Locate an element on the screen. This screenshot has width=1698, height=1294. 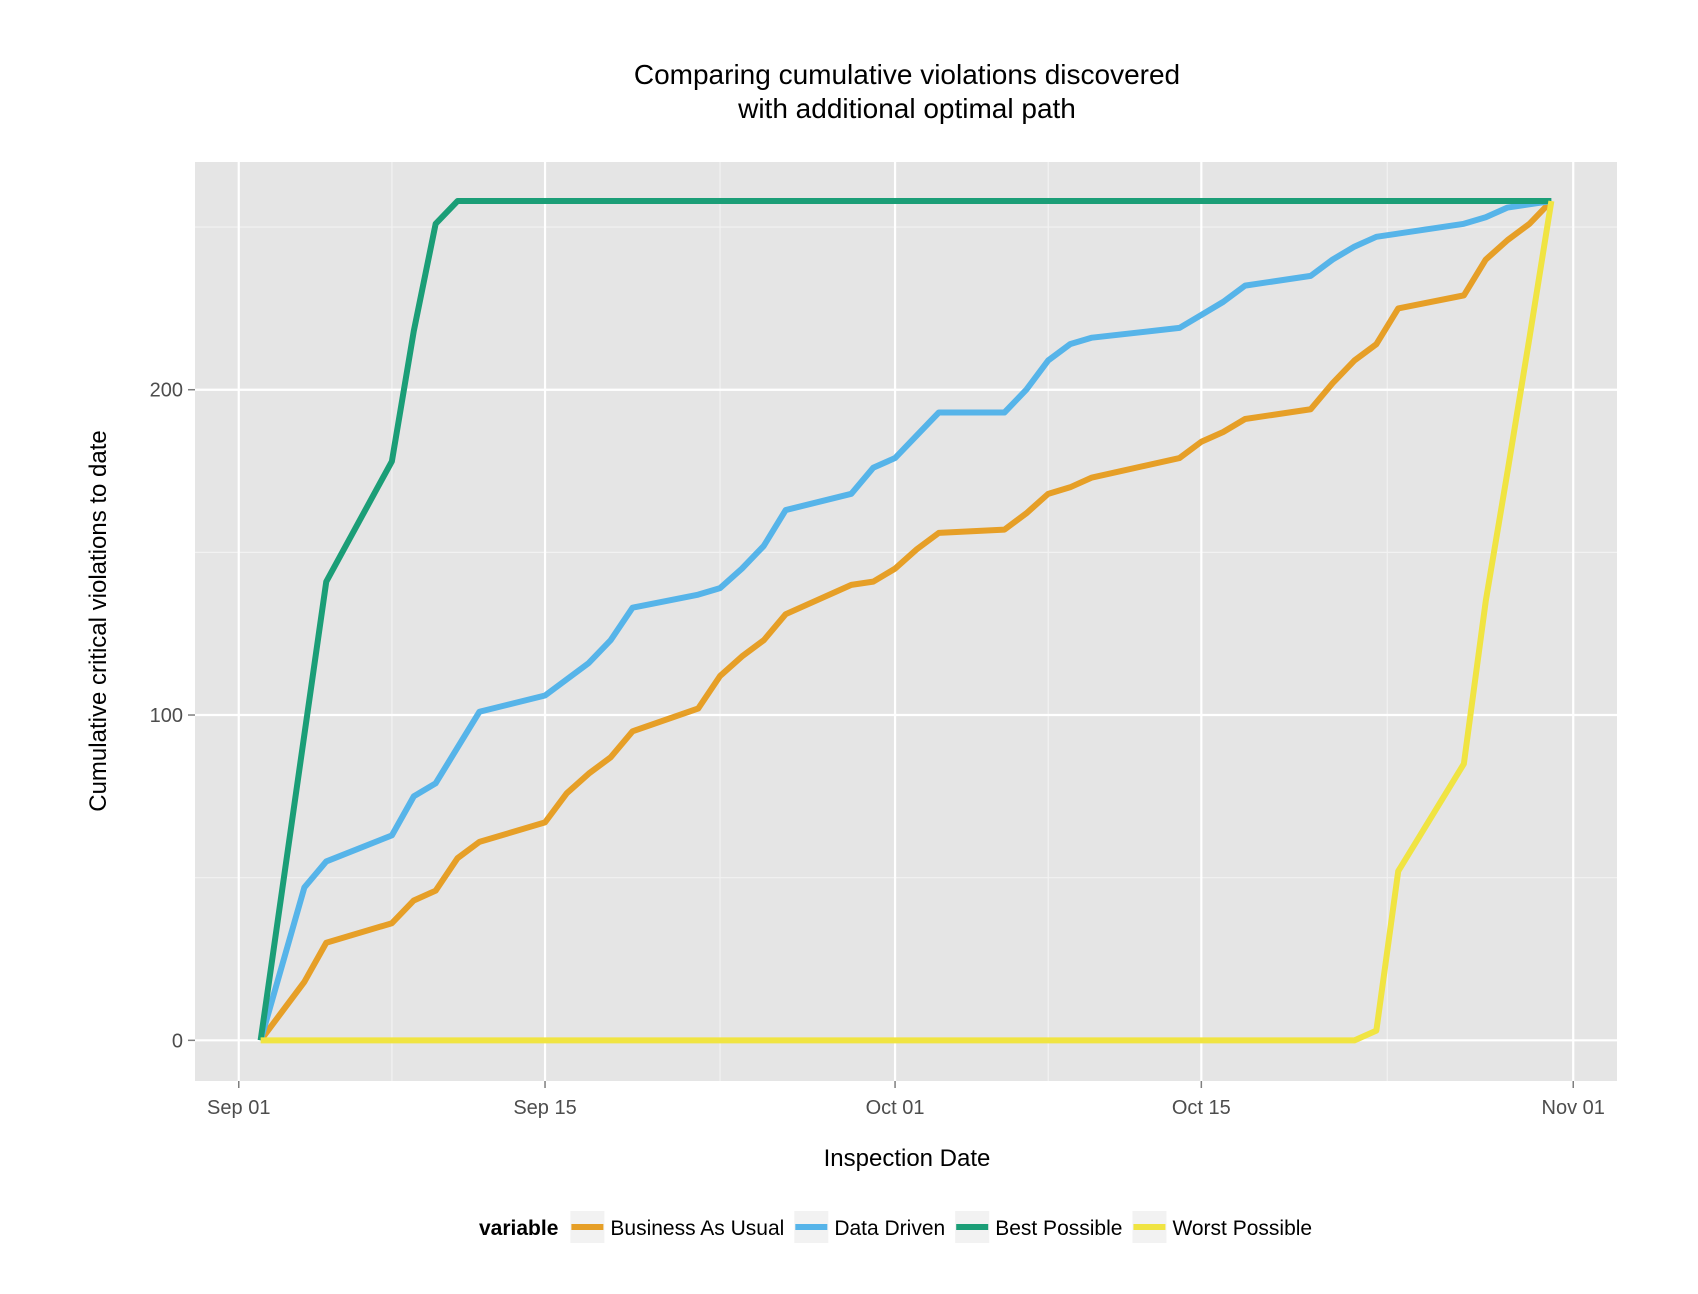
x-axis: Sep 01 Sep 15 Oct 01 Oct 15 Nov 01 is located at coordinates (906, 1100).